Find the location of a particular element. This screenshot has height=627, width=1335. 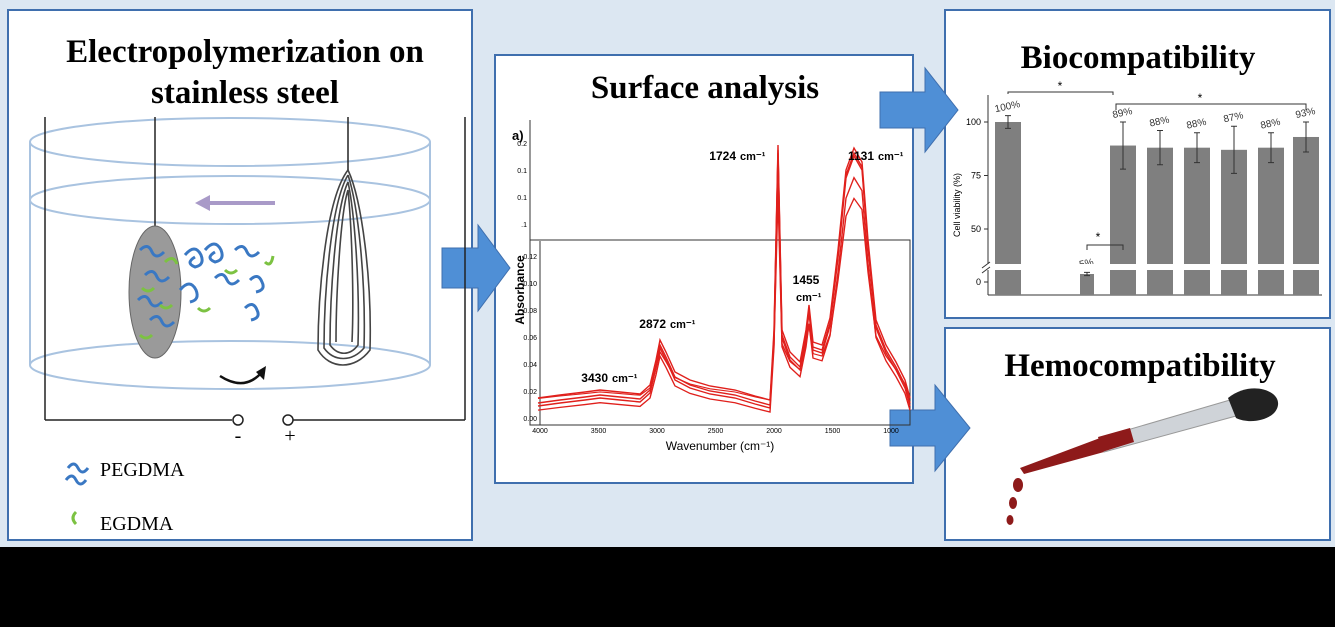

title: Electropolymerization on is located at coordinates (245, 52).